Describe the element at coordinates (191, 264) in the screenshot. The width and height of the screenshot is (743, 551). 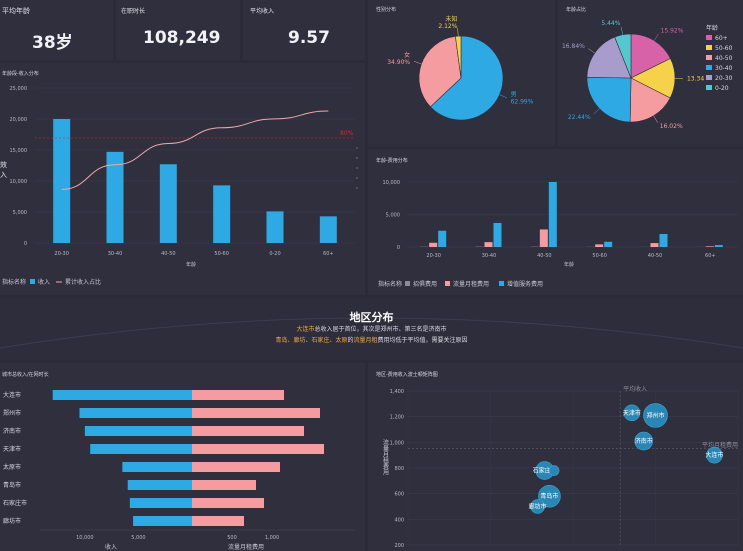
I see `axis-xlabel: 年龄` at that location.